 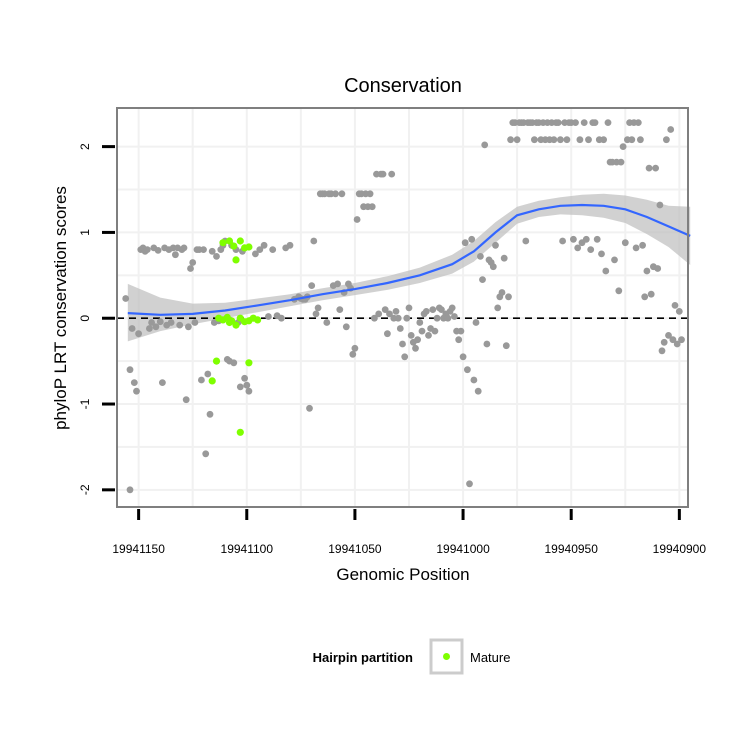 I want to click on smooth-trend-line, so click(x=409, y=259).